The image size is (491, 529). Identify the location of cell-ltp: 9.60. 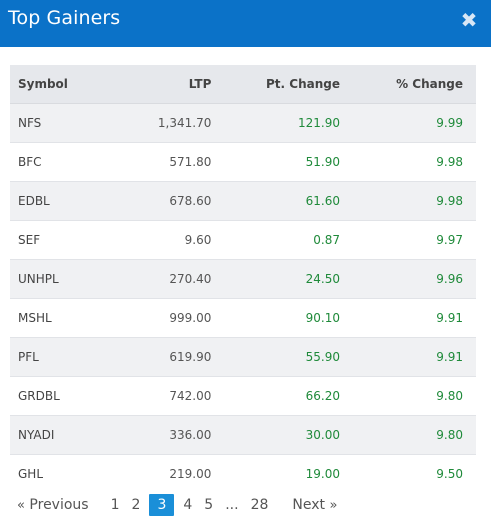
(160, 239).